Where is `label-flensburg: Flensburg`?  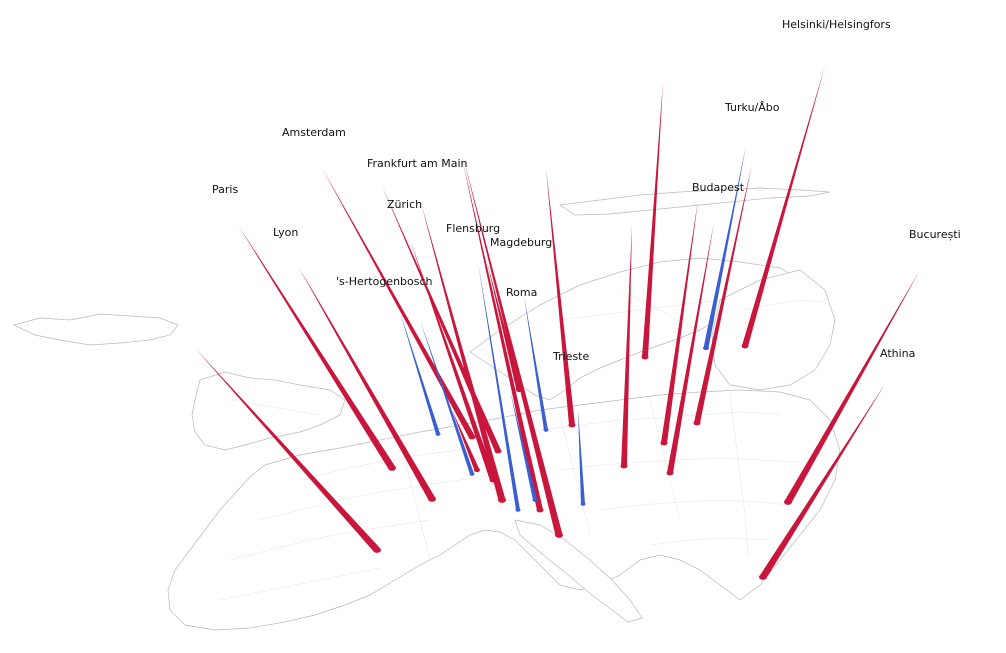
label-flensburg: Flensburg is located at coordinates (473, 228).